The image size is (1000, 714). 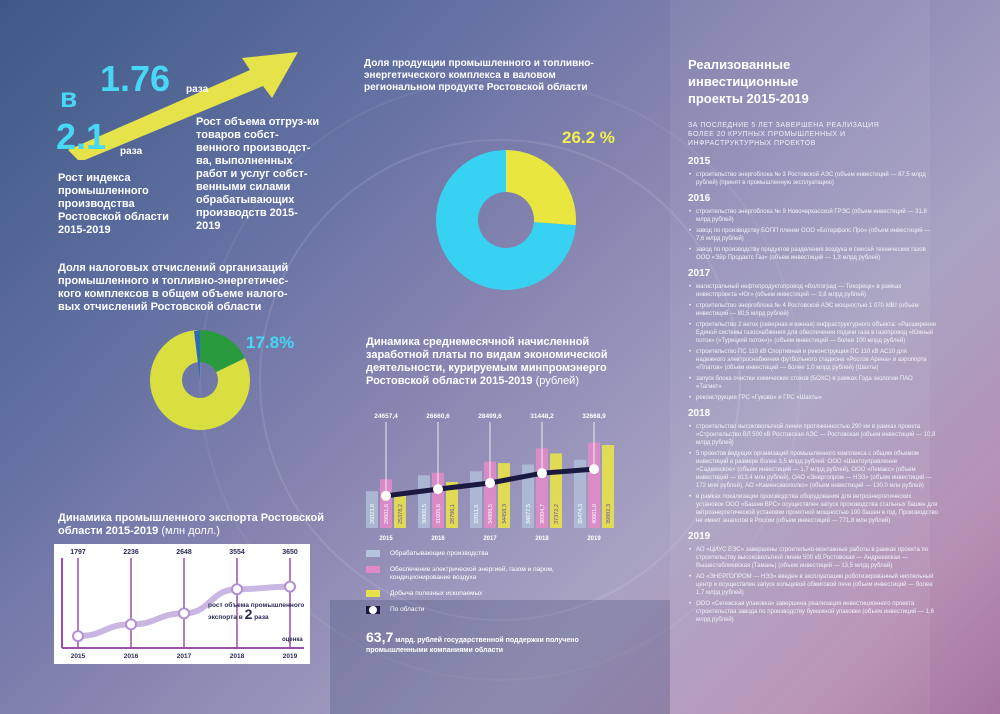 What do you see at coordinates (438, 416) in the screenshot?
I see `salary-region-label: 26660,6` at bounding box center [438, 416].